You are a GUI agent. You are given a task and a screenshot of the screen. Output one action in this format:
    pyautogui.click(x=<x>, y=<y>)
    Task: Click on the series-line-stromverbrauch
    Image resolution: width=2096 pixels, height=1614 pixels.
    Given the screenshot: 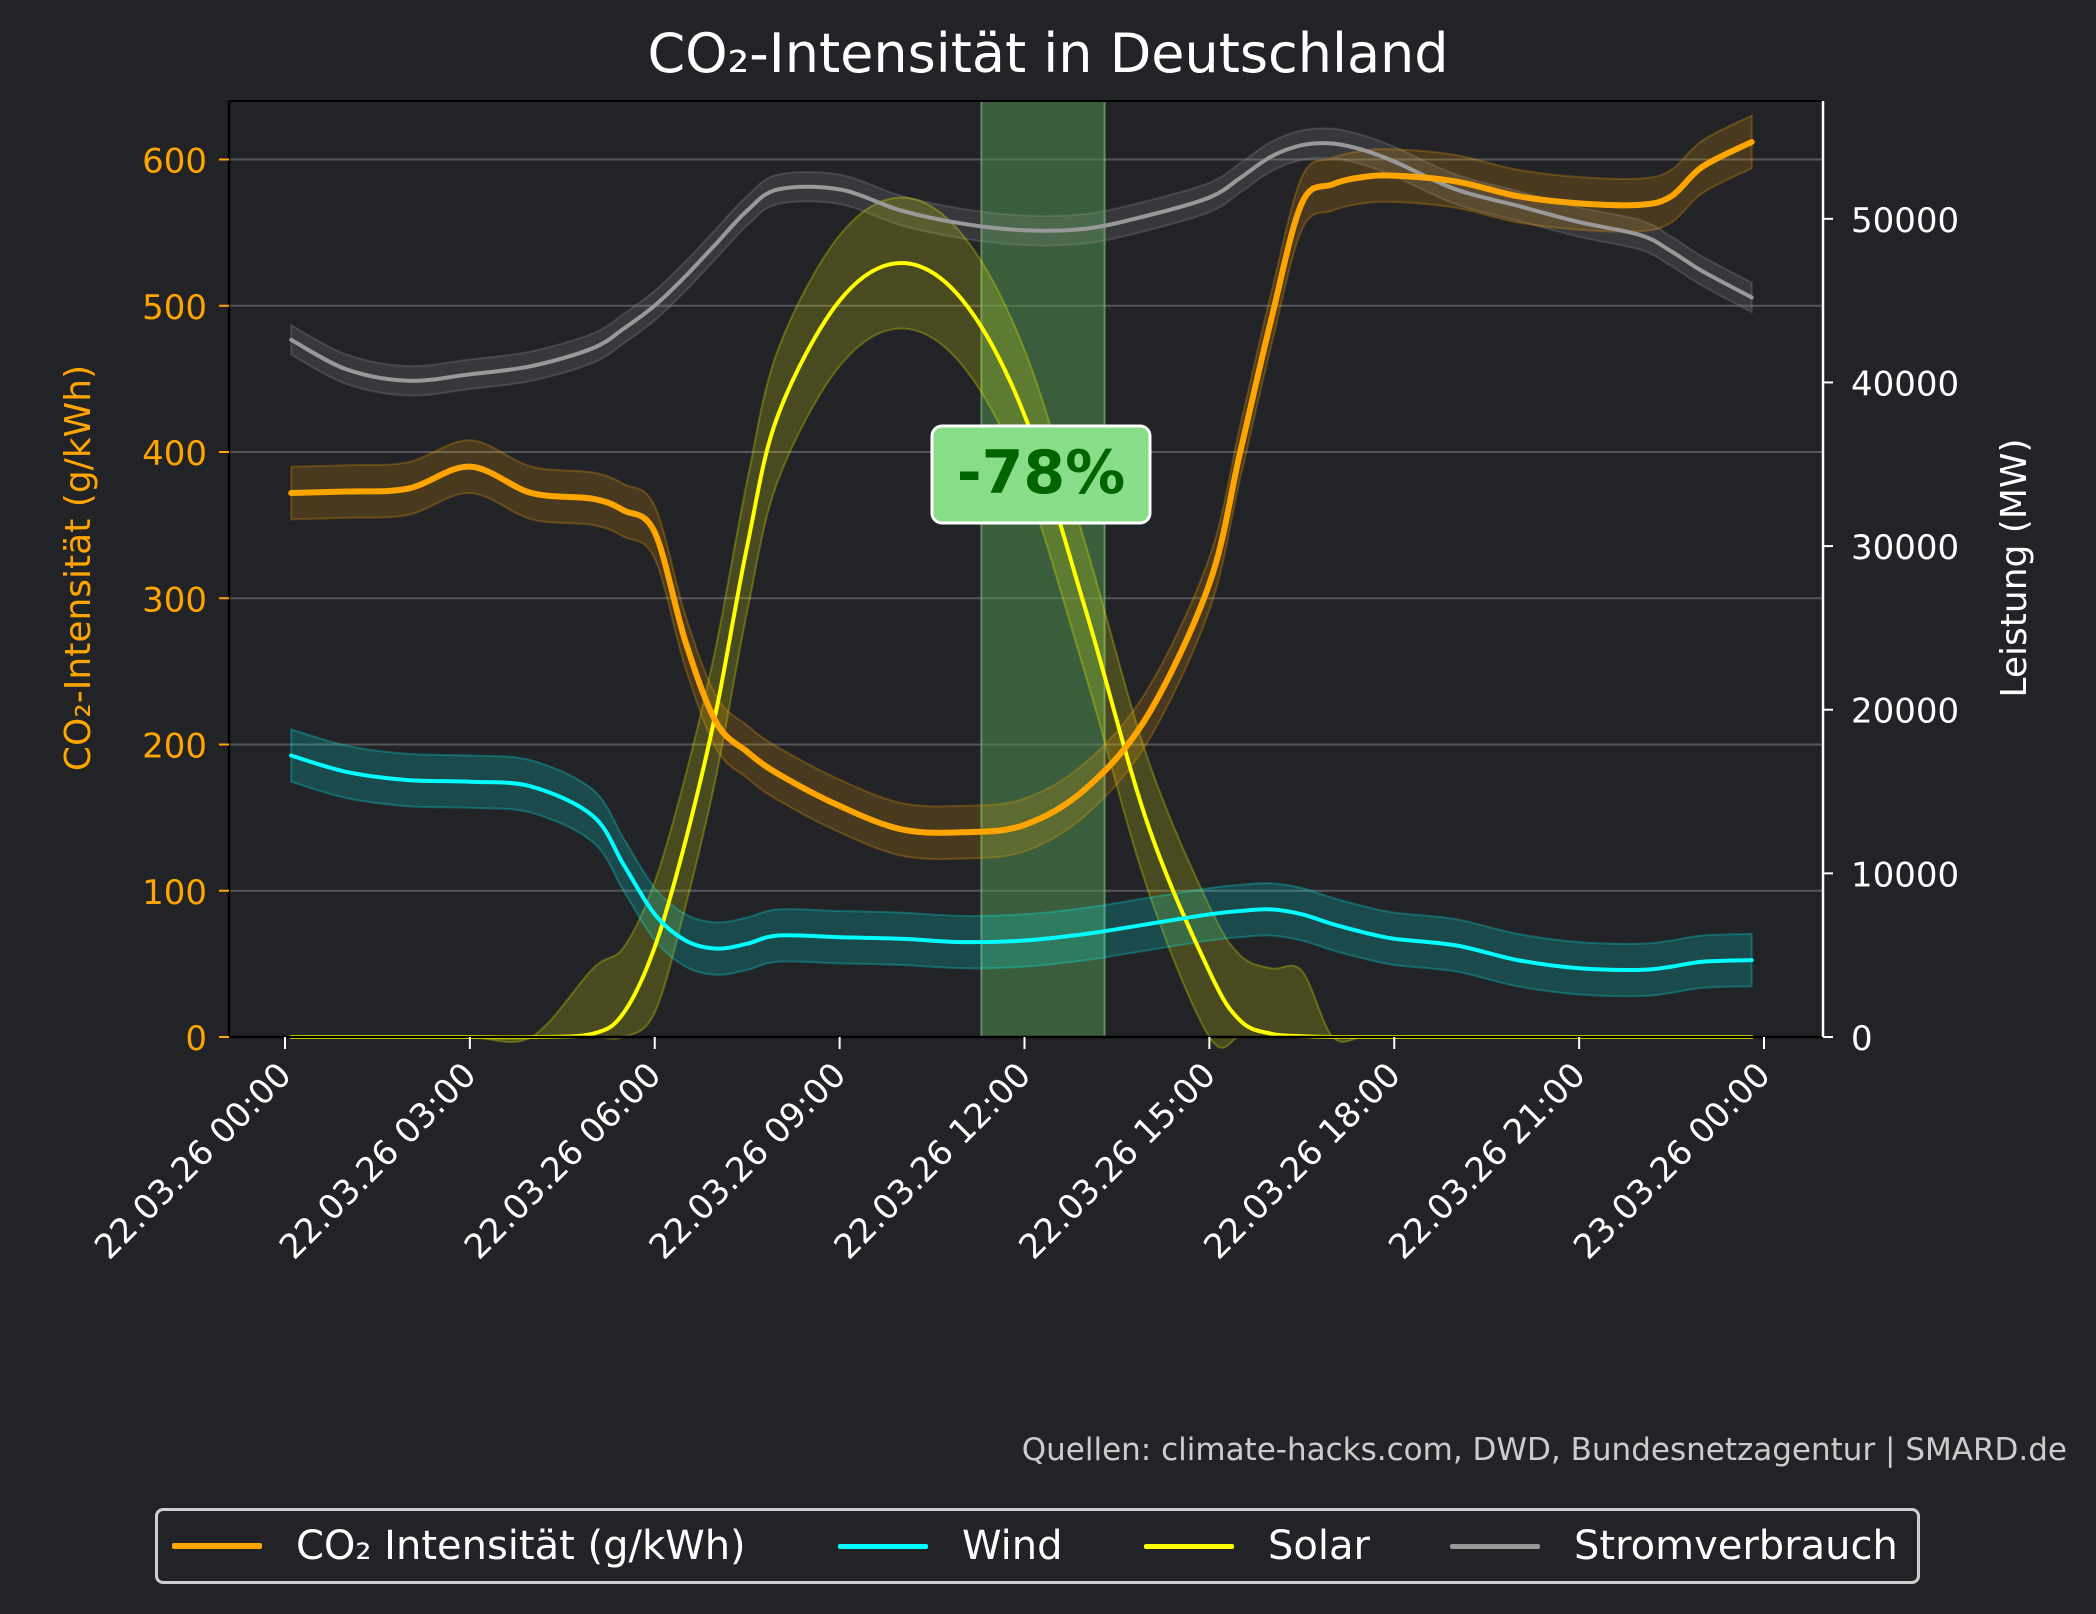 What is the action you would take?
    pyautogui.click(x=1021, y=262)
    